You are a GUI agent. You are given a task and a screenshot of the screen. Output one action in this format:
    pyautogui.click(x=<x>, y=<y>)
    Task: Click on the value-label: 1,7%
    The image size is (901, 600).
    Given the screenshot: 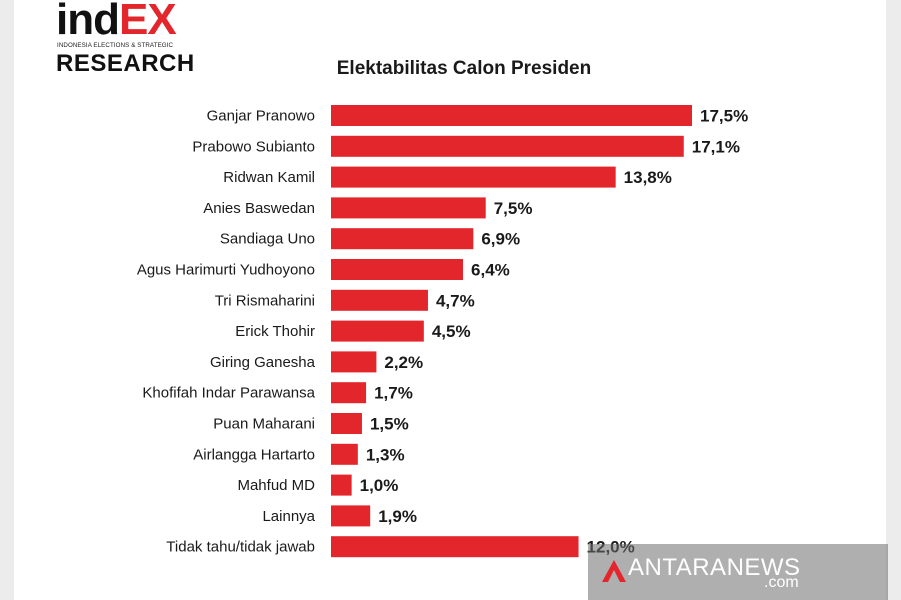 What is the action you would take?
    pyautogui.click(x=393, y=393)
    